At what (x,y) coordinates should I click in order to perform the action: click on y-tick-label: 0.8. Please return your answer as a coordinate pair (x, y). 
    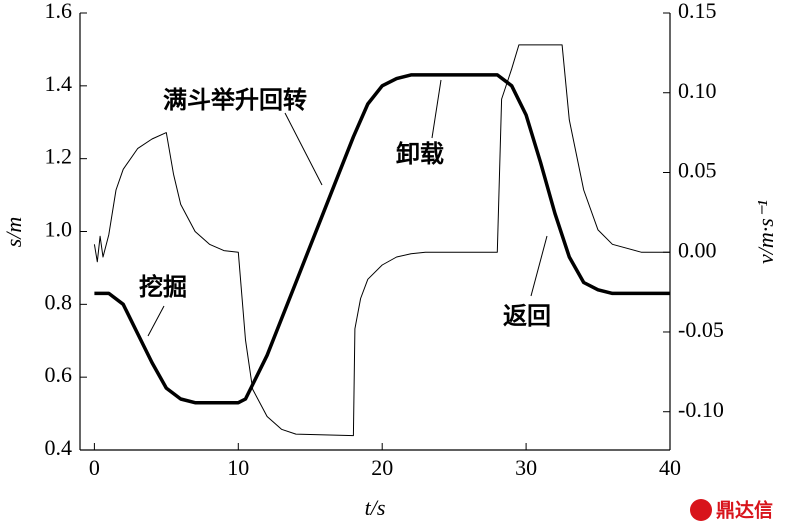
    Looking at the image, I should click on (59, 301).